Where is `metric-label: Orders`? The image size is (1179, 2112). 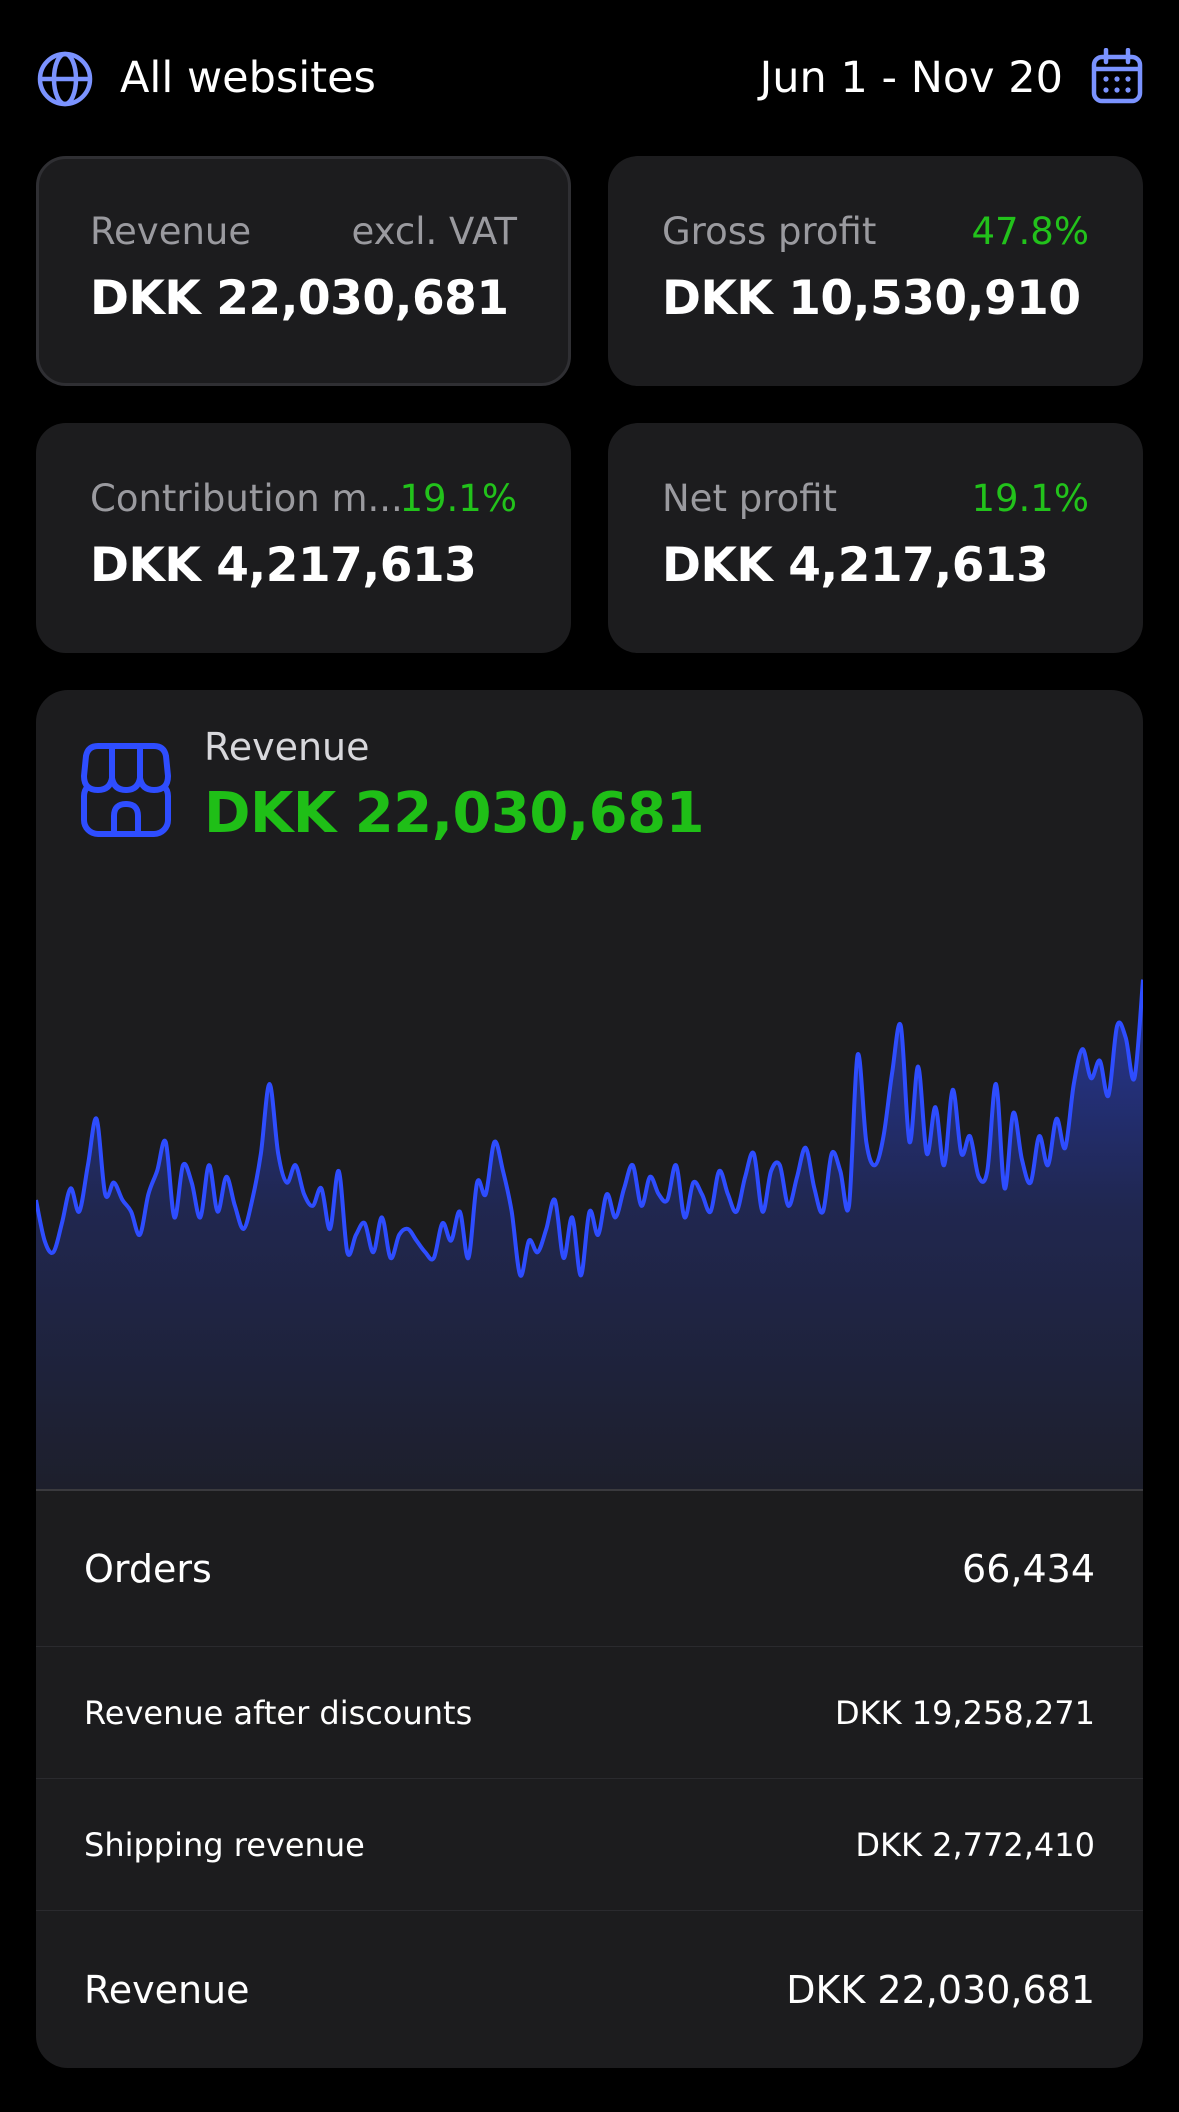 metric-label: Orders is located at coordinates (148, 1569).